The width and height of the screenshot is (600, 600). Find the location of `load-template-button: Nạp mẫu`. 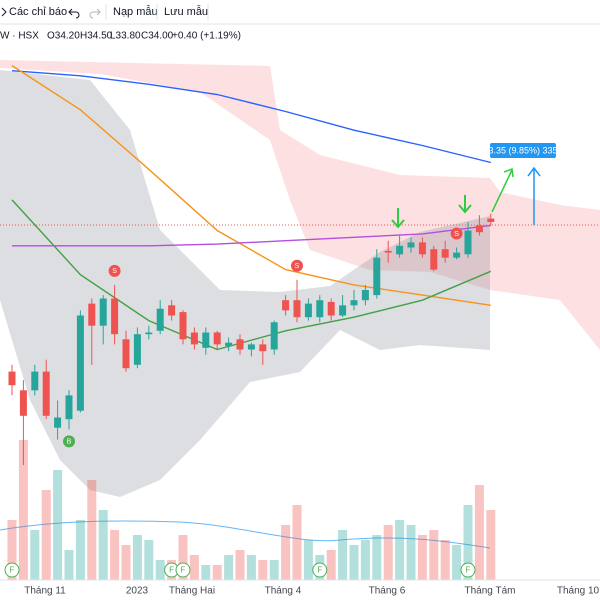

load-template-button: Nạp mẫu is located at coordinates (135, 11).